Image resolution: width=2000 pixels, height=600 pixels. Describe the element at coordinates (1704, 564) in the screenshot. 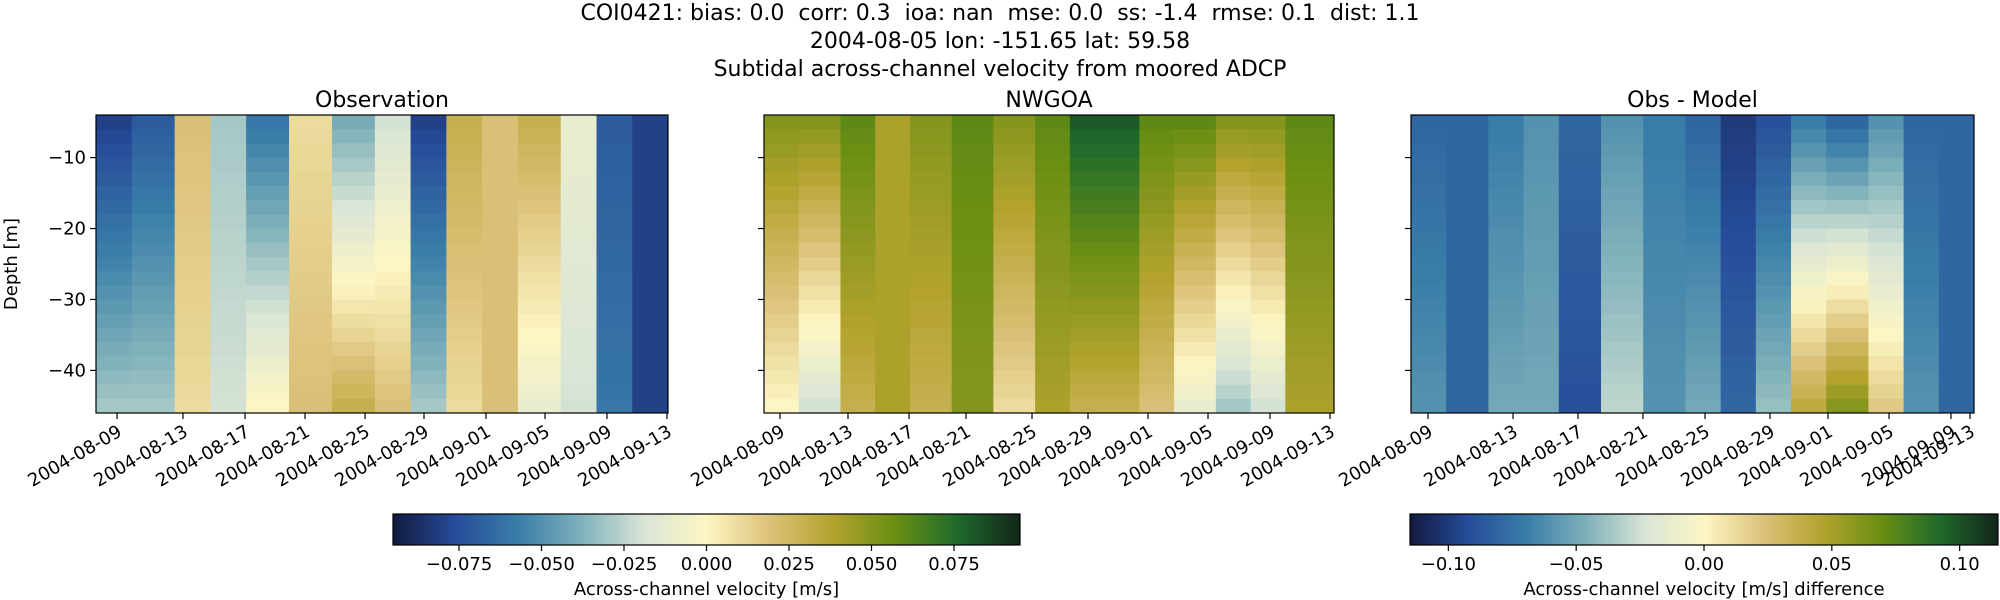

I see `colorbar-tick-label: 0.00` at that location.